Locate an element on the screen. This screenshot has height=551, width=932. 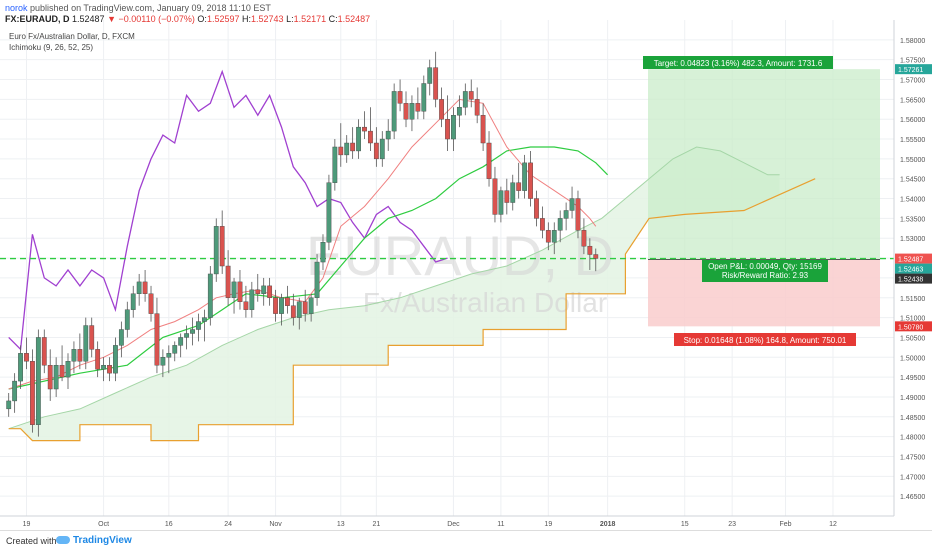
price-tag-label: 1.52438 is located at coordinates (910, 280).